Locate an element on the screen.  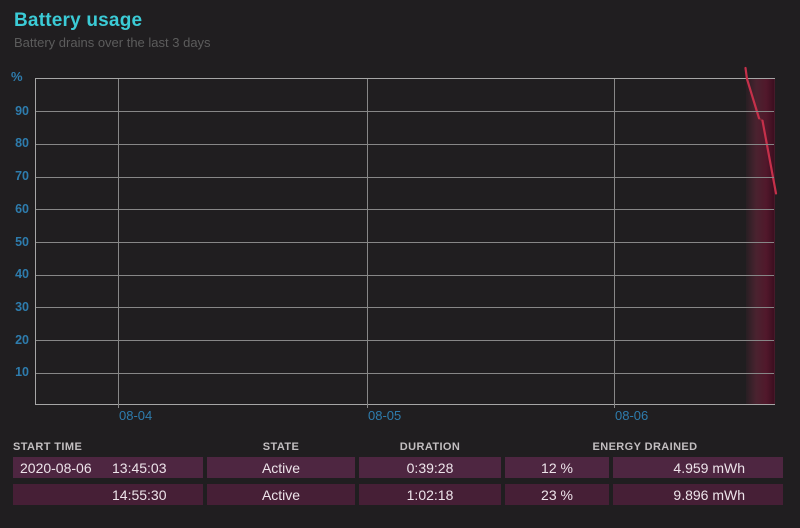
y-axis-tick-label: 30 is located at coordinates (22, 306).